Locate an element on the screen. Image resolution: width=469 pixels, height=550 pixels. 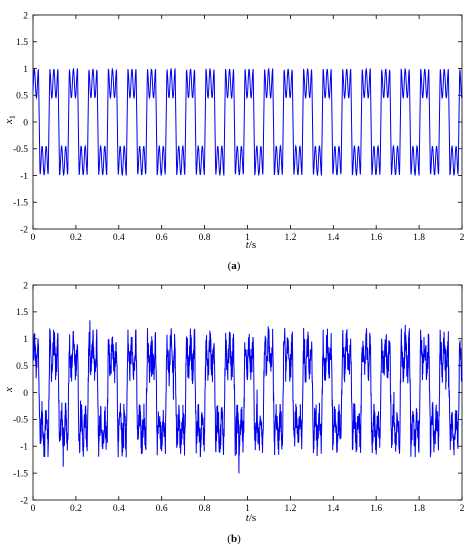
chart-a-xtick-label: 1 is located at coordinates (247, 238).